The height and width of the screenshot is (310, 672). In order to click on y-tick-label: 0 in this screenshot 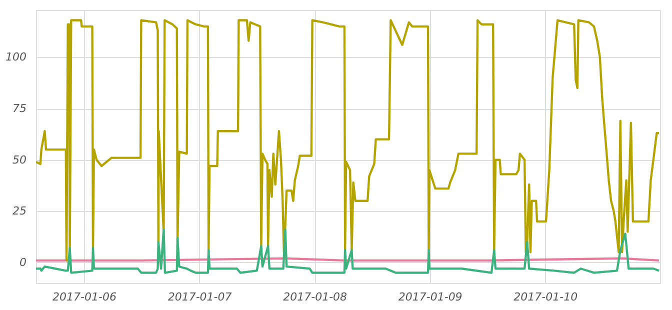, I will do `click(23, 262)`.